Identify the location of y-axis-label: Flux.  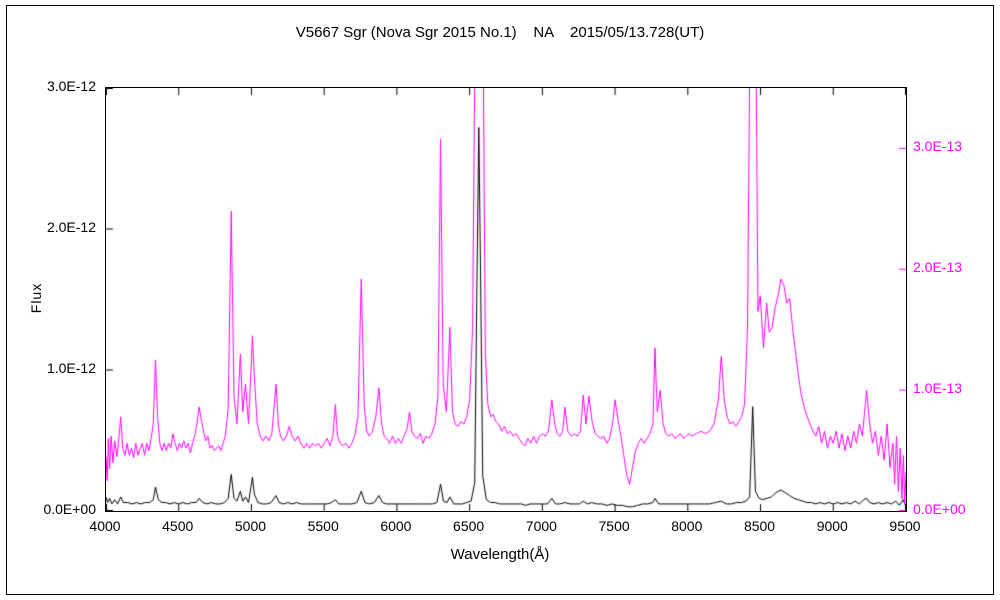
(36, 298).